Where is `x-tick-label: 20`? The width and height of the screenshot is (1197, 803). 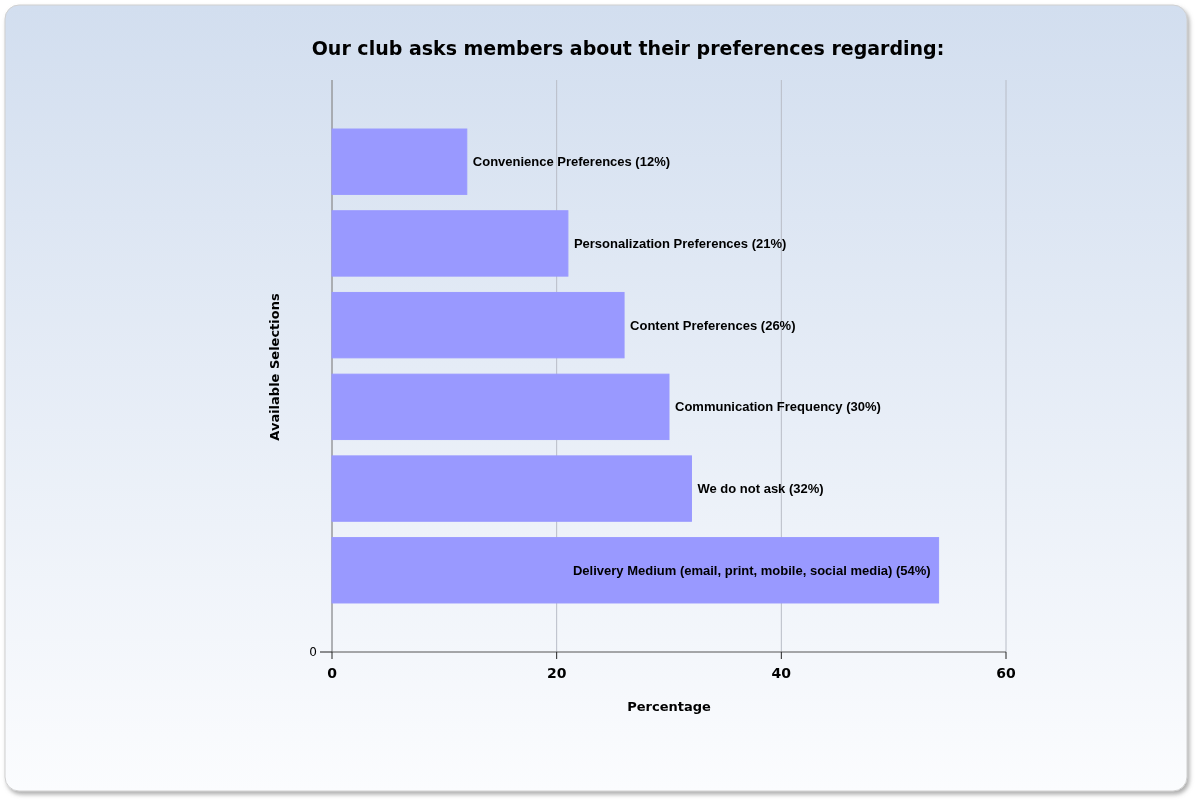 x-tick-label: 20 is located at coordinates (556, 672).